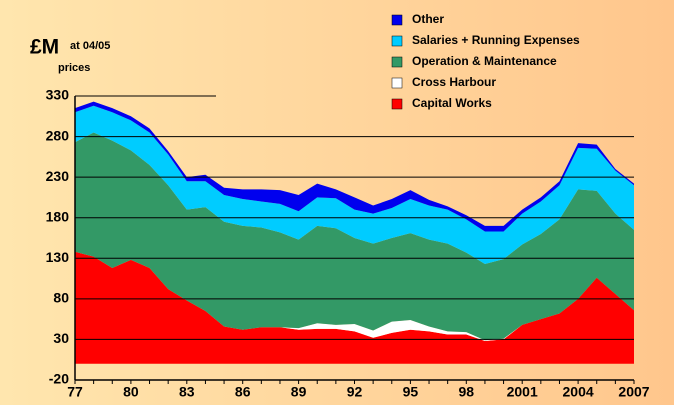 The image size is (674, 405). What do you see at coordinates (243, 392) in the screenshot?
I see `x-tick-label: 86` at bounding box center [243, 392].